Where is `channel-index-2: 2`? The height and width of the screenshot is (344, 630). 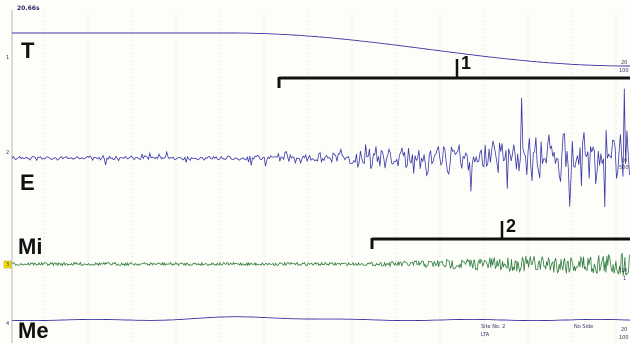
channel-index-2: 2 is located at coordinates (8, 153).